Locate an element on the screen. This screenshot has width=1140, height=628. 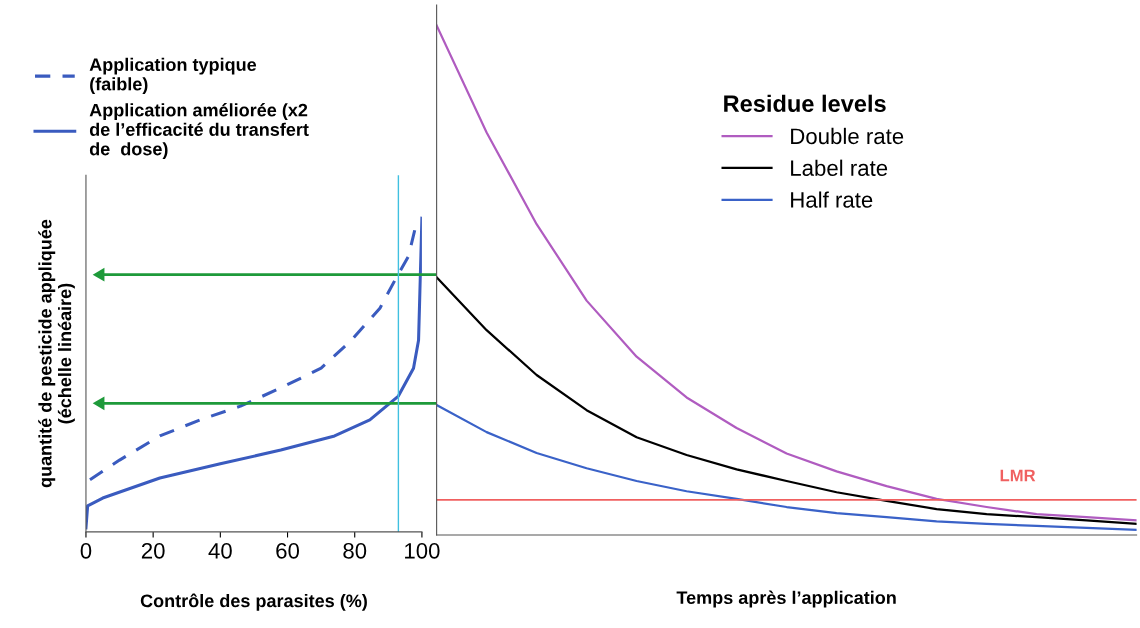
x-tick-label: 0 is located at coordinates (86, 550).